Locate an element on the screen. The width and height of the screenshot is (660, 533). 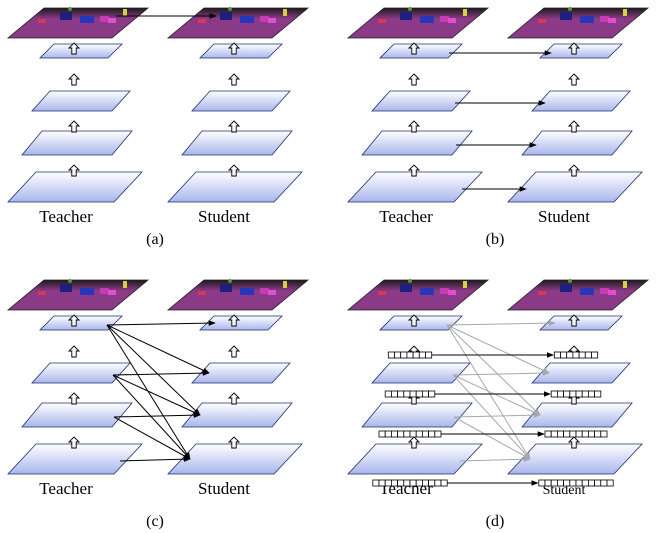
caption: (b) is located at coordinates (495, 239).